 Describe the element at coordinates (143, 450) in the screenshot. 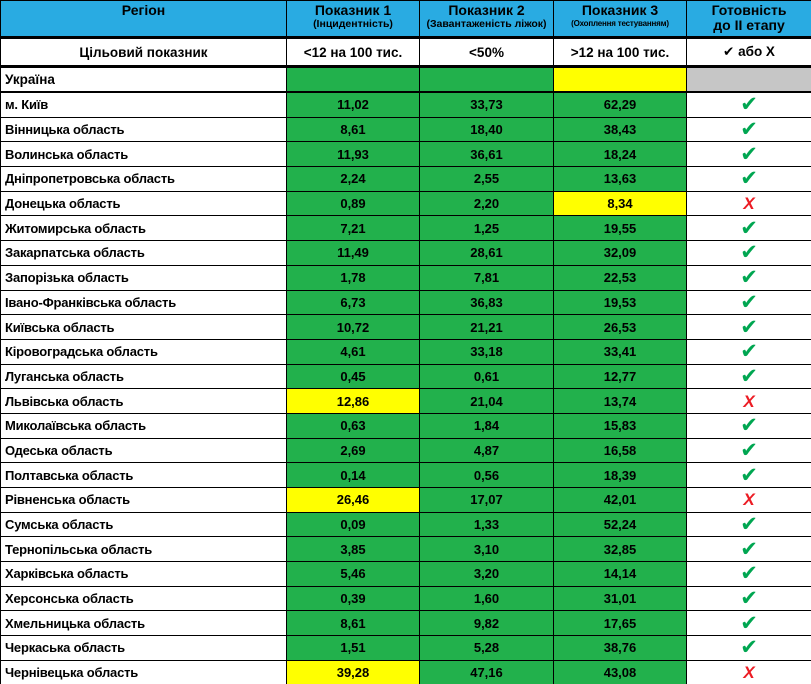

I see `region-cell: Одеська область` at that location.